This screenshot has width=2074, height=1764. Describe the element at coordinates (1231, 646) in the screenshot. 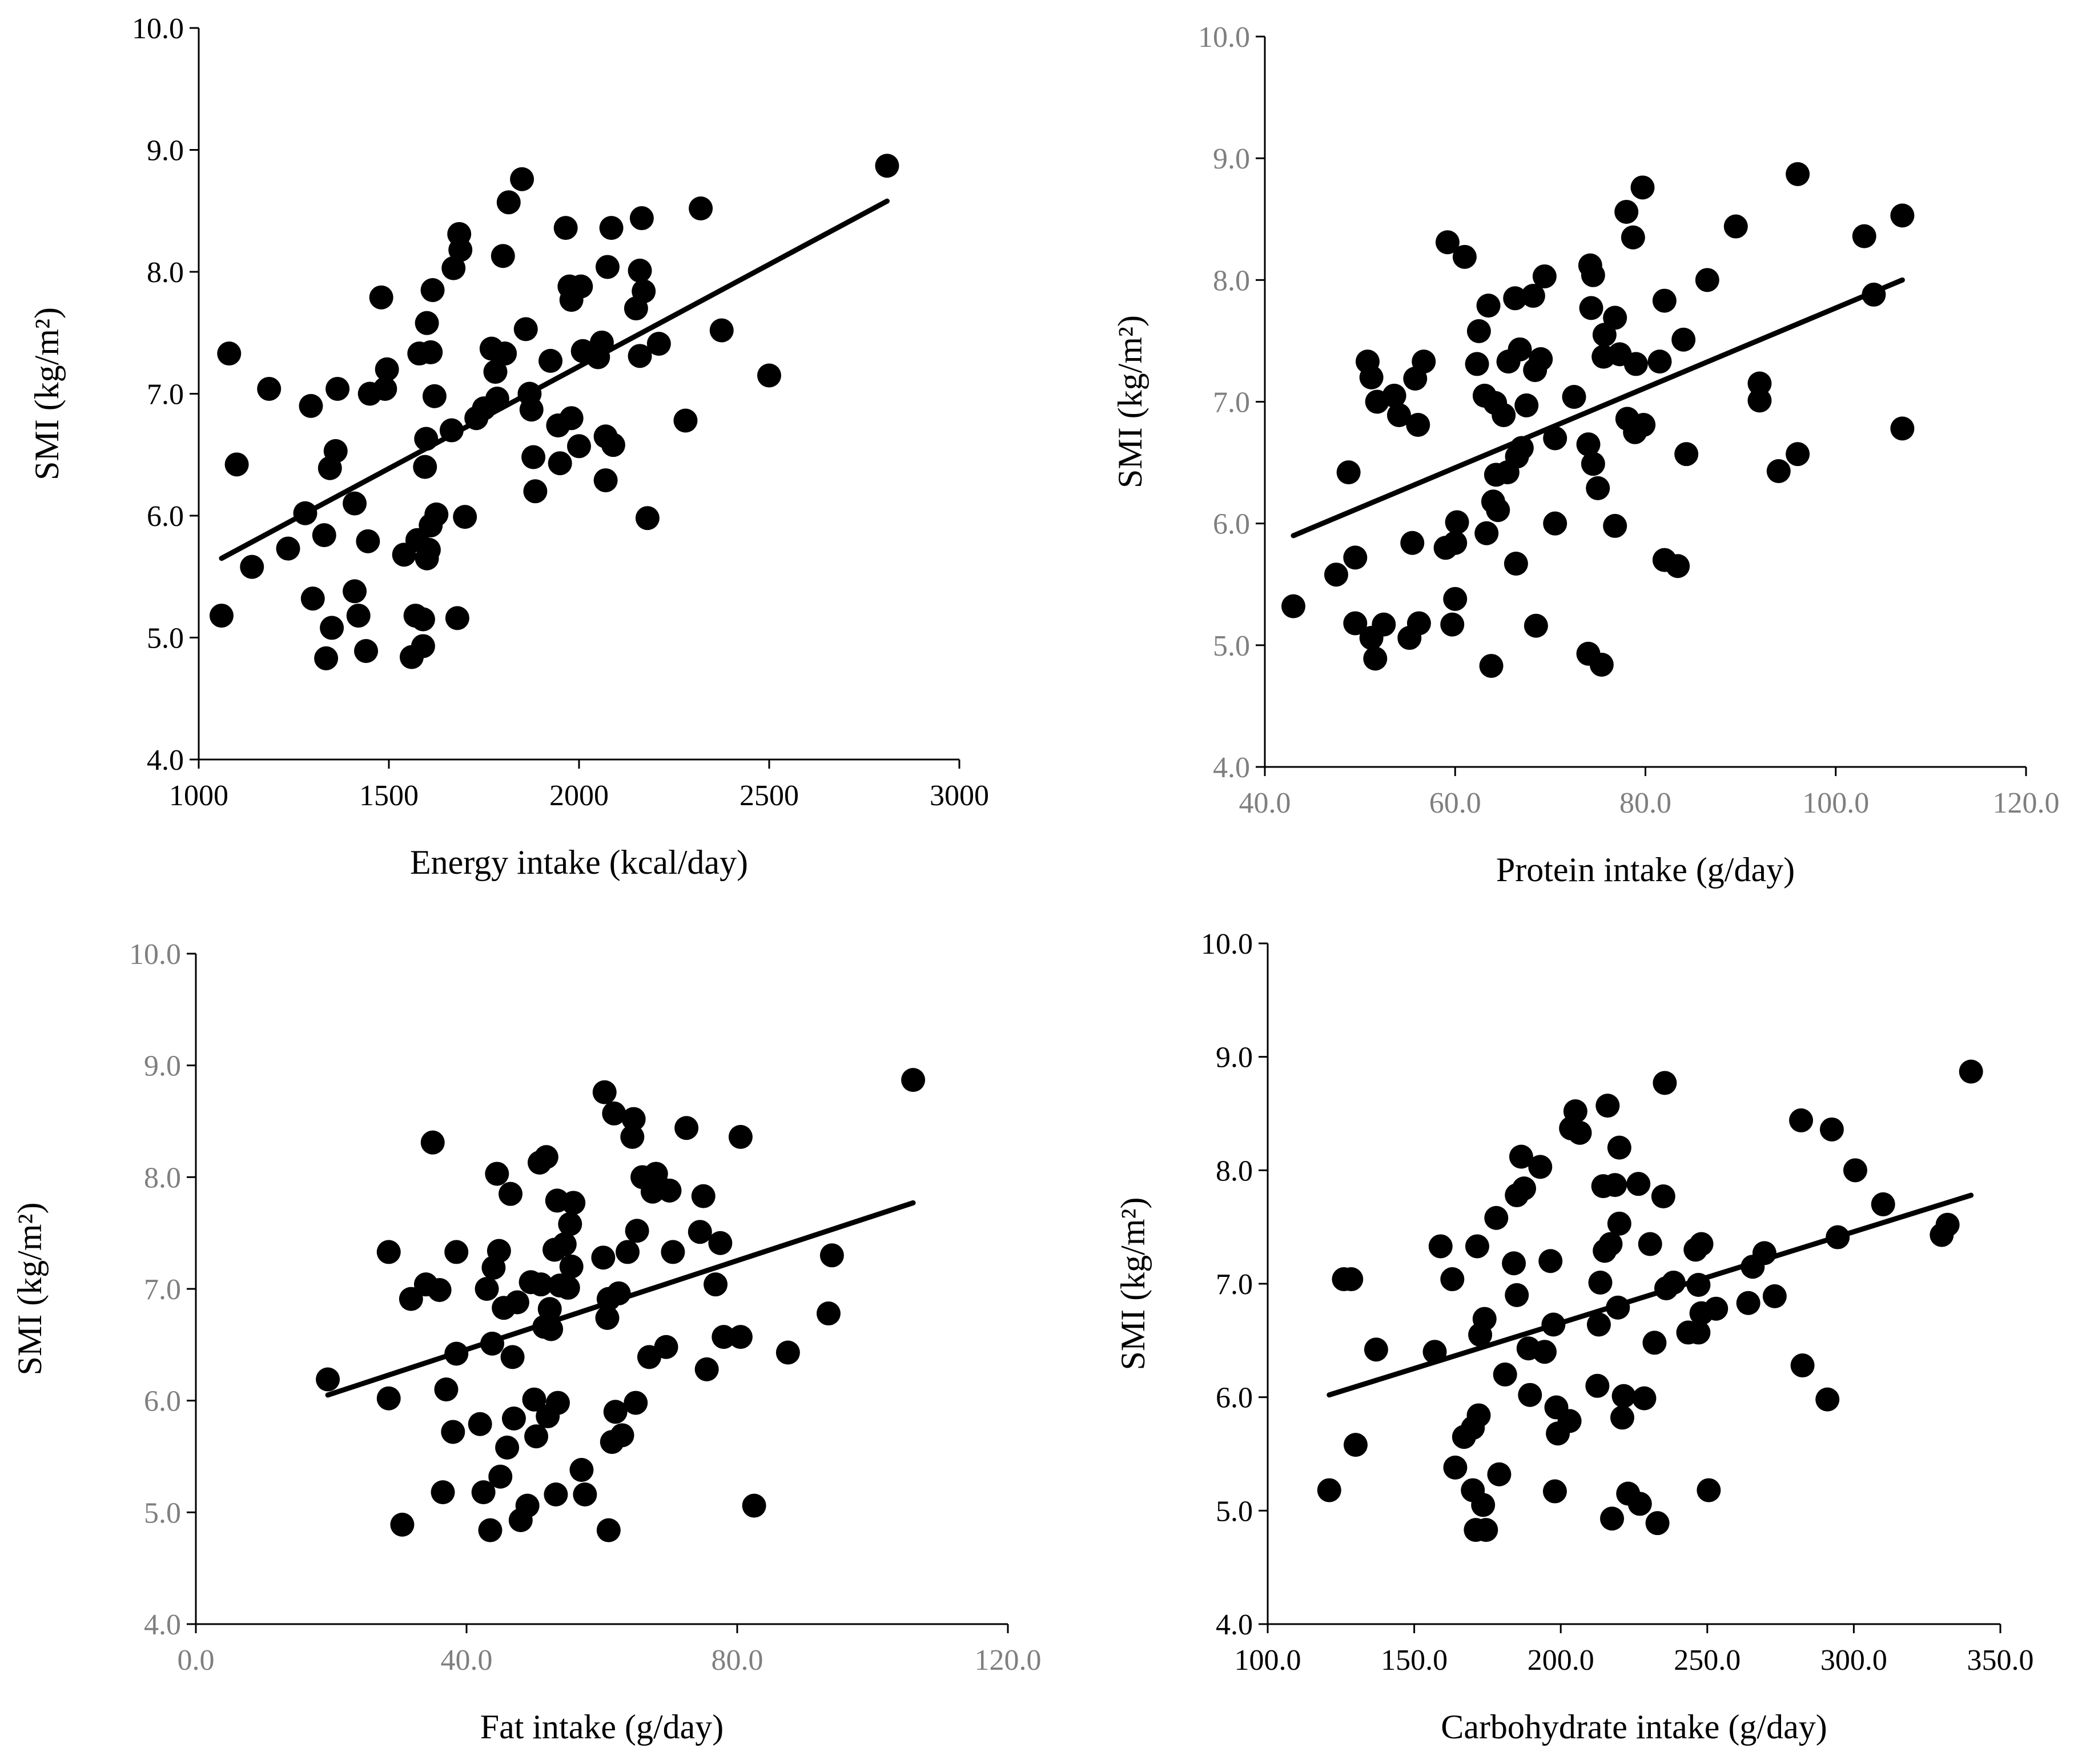

I see `protein-y-tick-label: 5.0` at that location.